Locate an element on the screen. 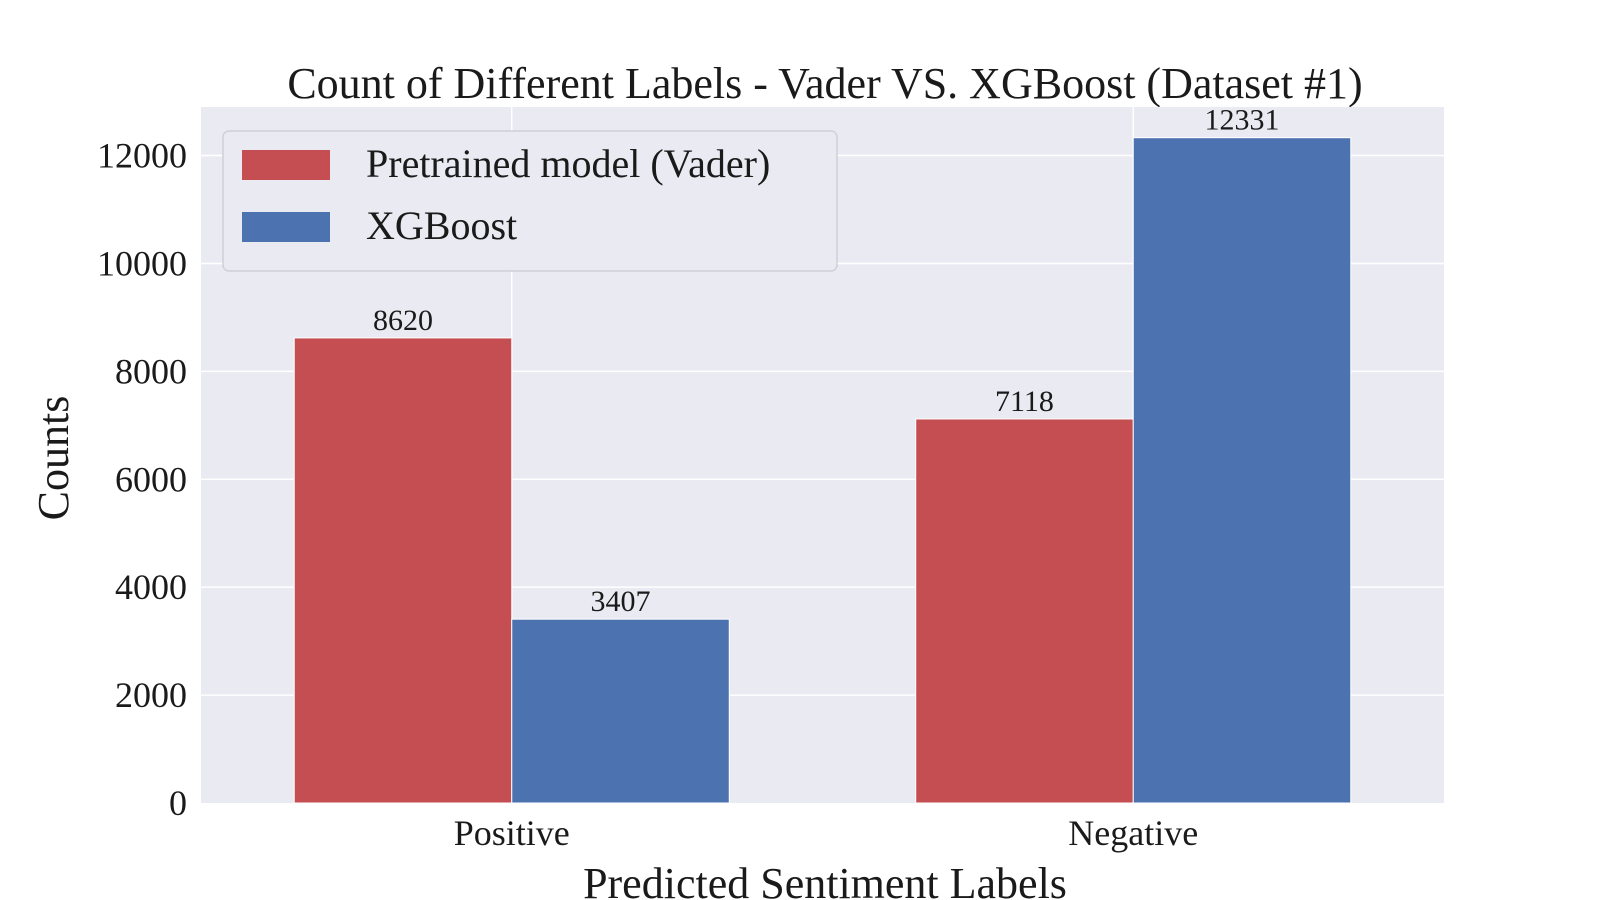 This screenshot has height=900, width=1600. bar-value-label: 8620 is located at coordinates (403, 320).